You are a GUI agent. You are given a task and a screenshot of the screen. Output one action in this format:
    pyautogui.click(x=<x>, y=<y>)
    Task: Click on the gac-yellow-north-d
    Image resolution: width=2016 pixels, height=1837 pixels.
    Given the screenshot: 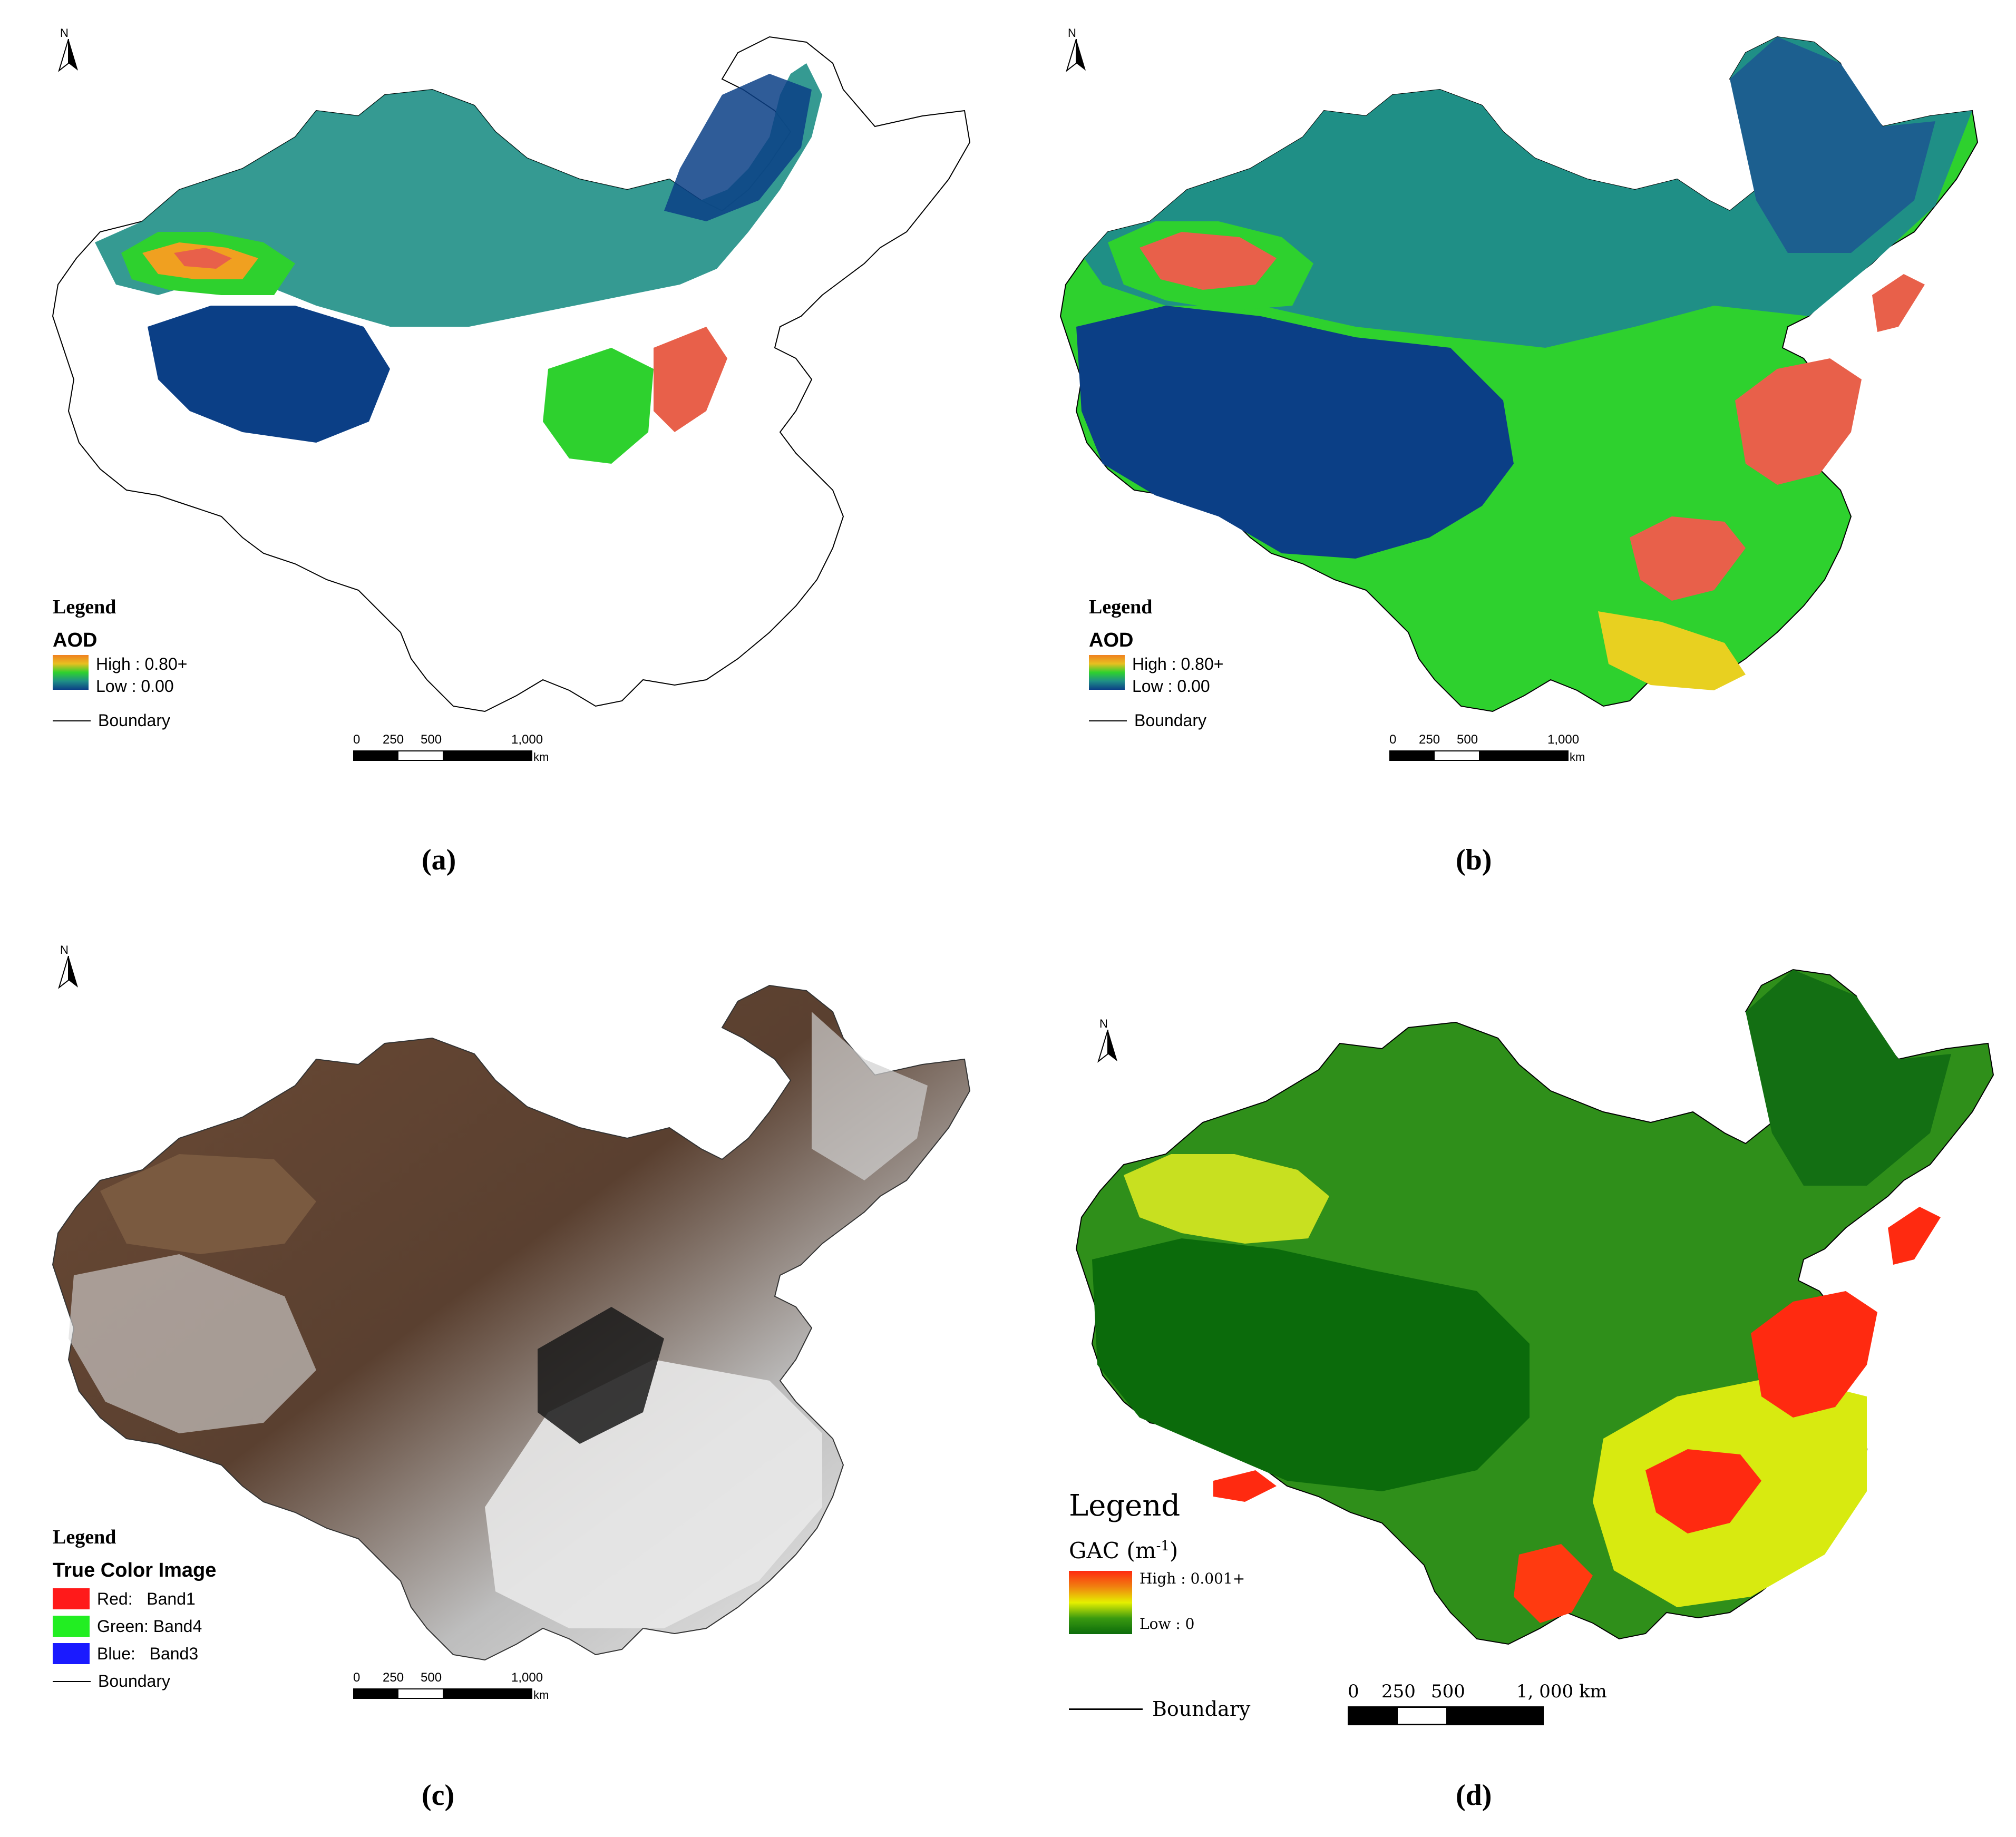 What is the action you would take?
    pyautogui.click(x=1227, y=1199)
    